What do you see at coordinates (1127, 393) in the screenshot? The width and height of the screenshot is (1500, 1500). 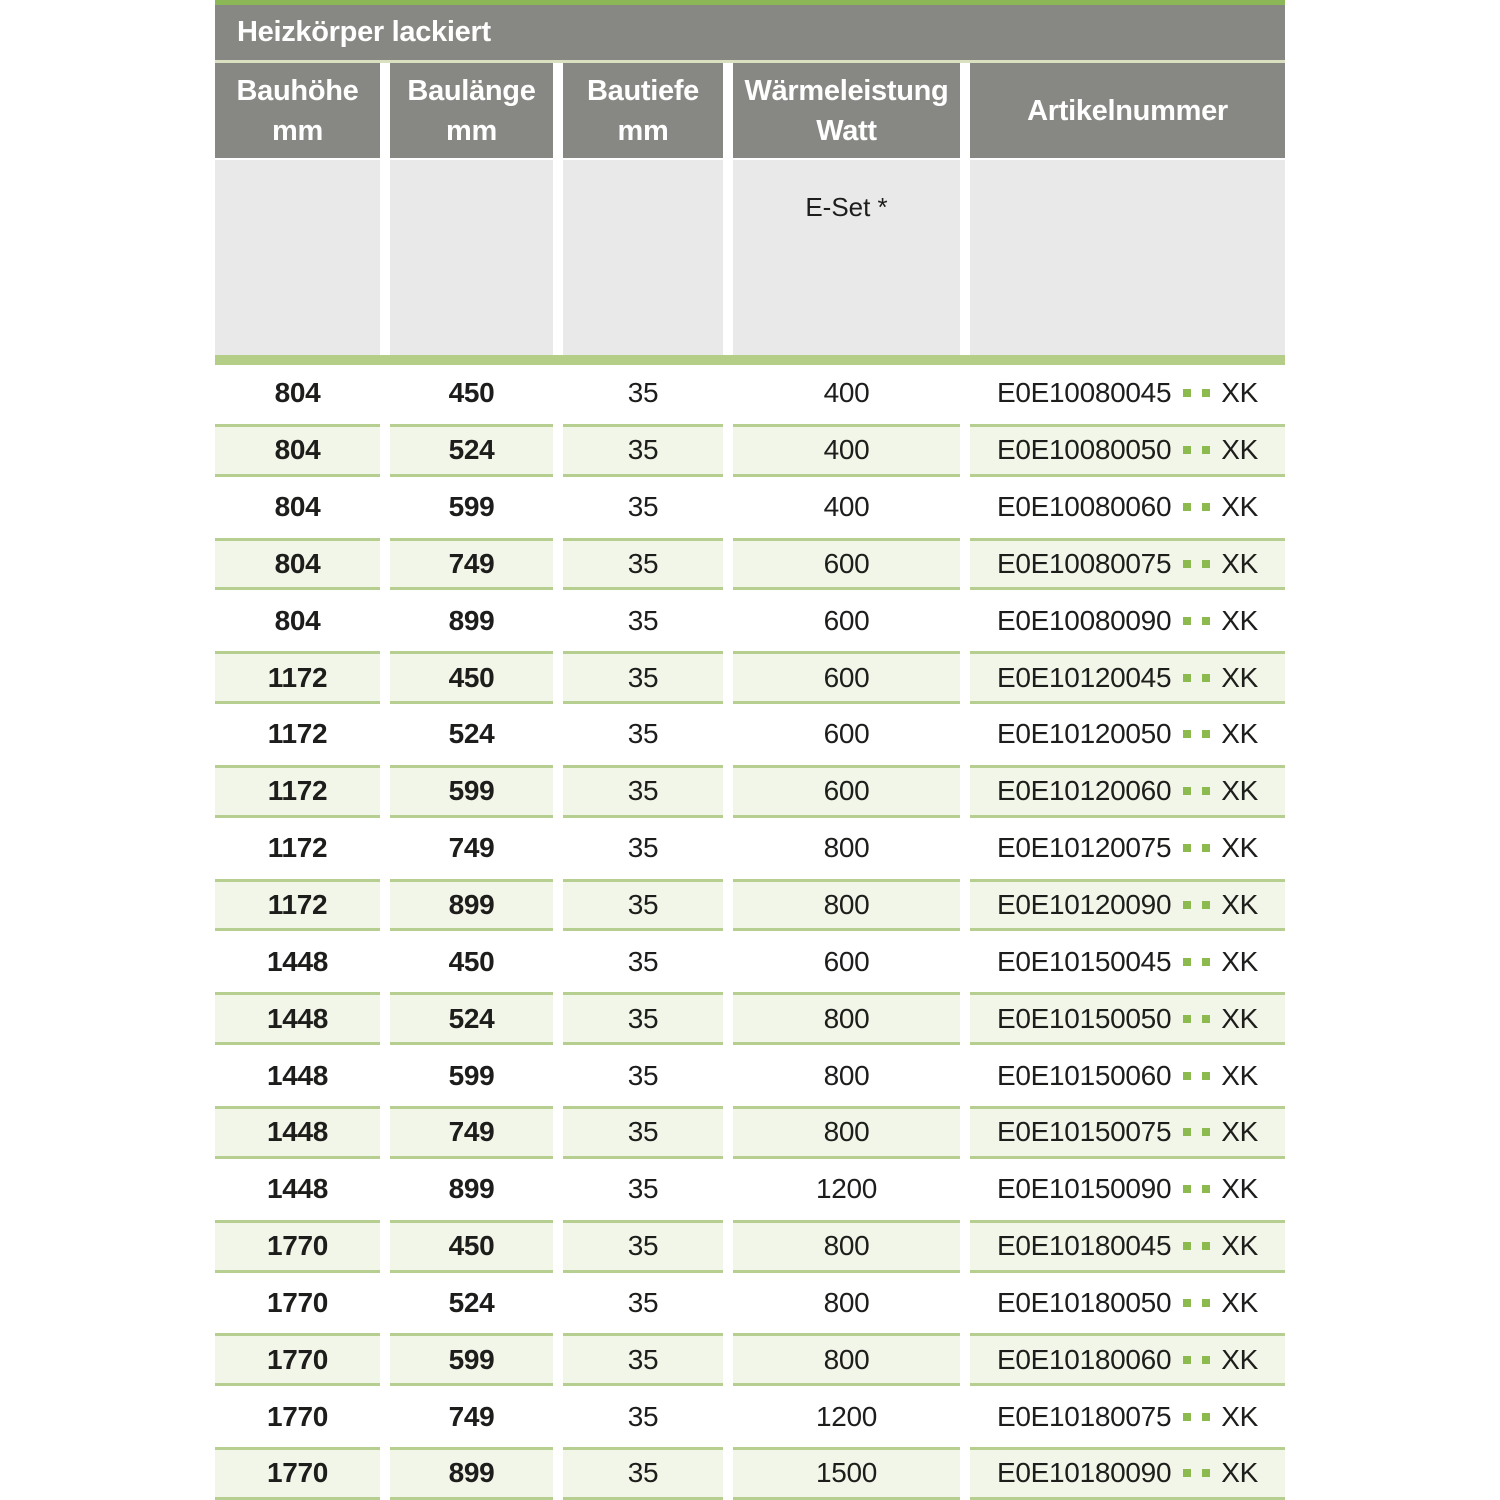 I see `cell-artikelnummer: E0E10080045 XK` at bounding box center [1127, 393].